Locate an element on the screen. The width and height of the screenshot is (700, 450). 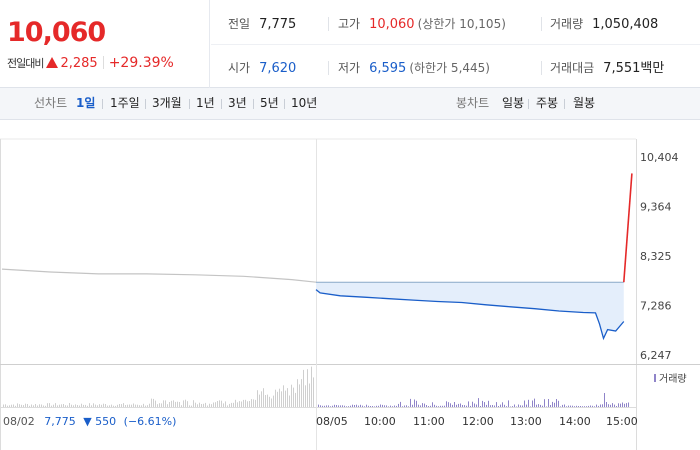
tab-1w: 1주일 is located at coordinates (125, 103).